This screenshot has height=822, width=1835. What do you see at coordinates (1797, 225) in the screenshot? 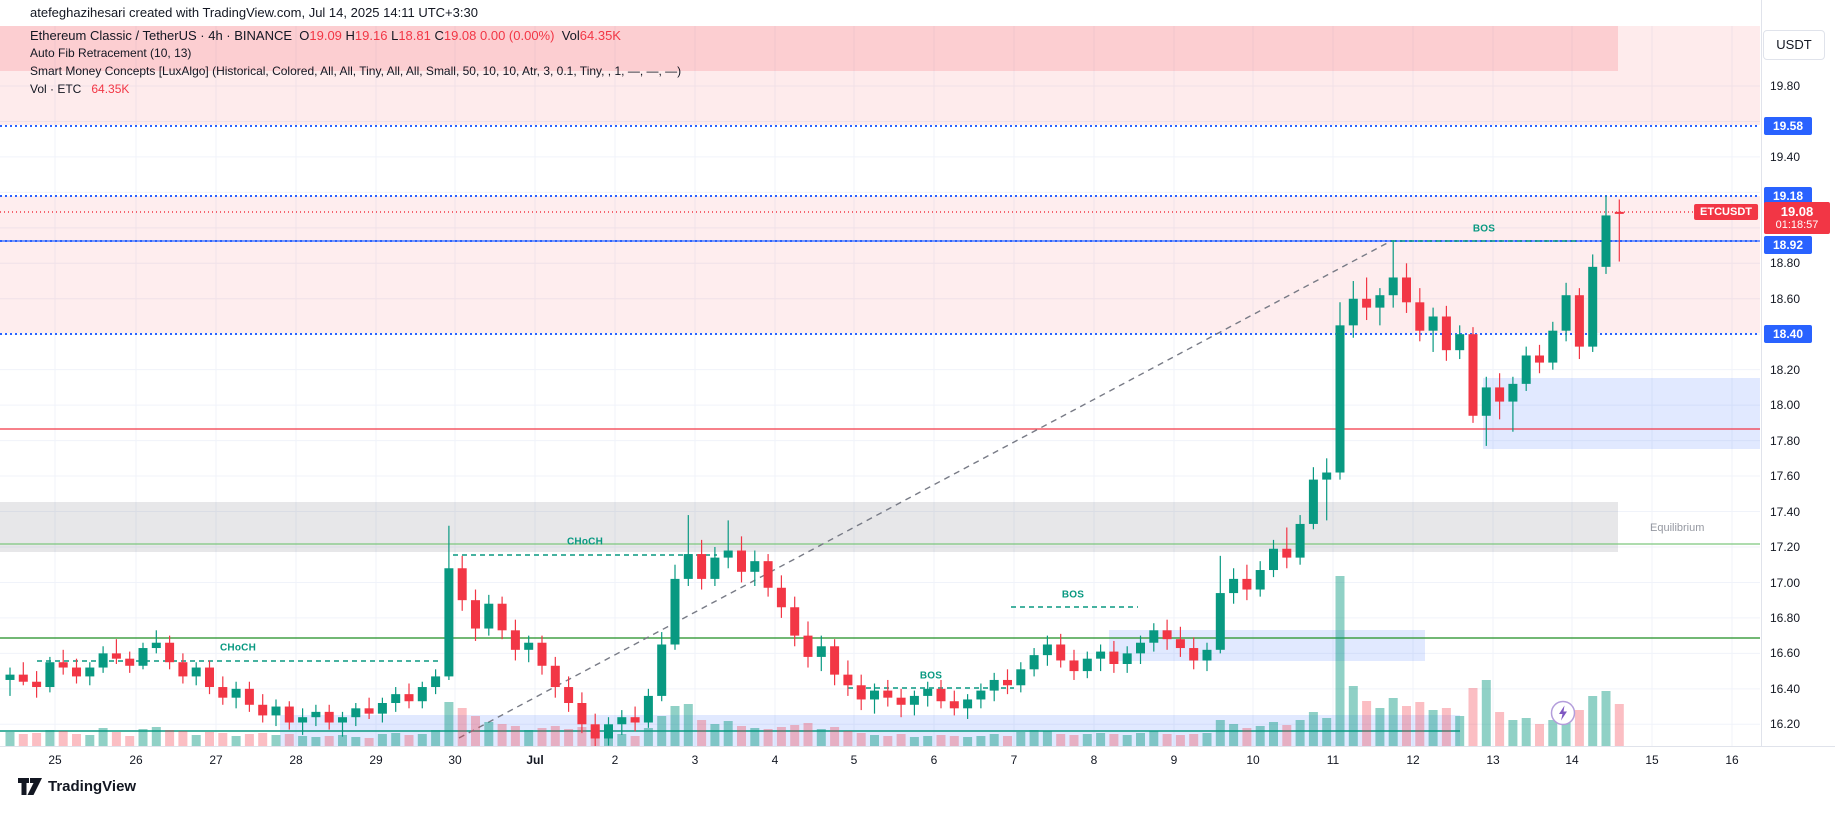
I see `bar-countdown: 01:18:57` at bounding box center [1797, 225].